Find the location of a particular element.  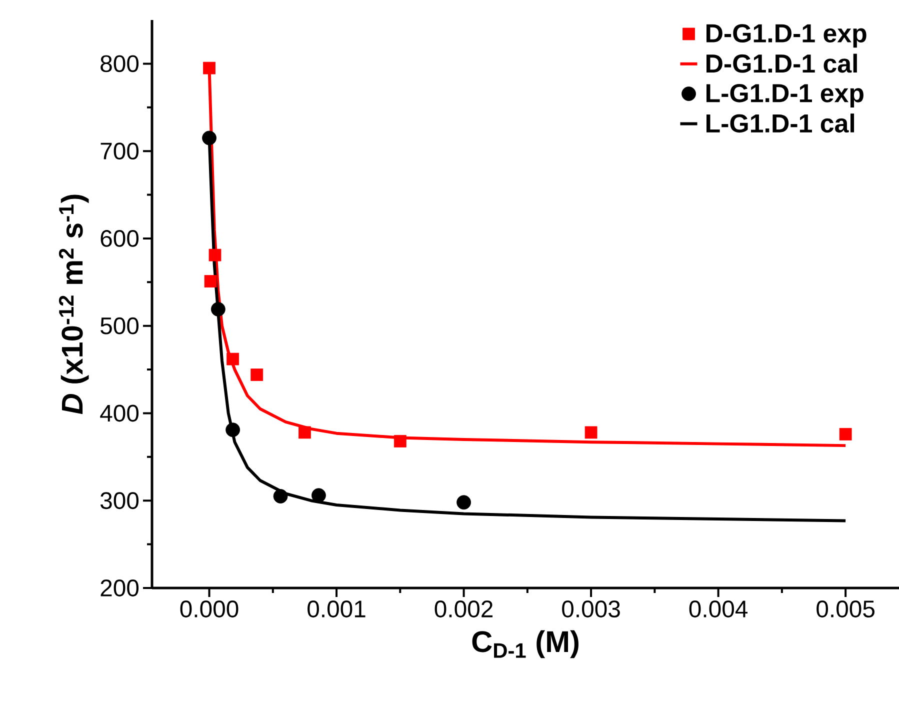

y-axis-title: D (x10$^{-12}$ m$^{2}$ s$^{-1}$) is located at coordinates (73, 304).